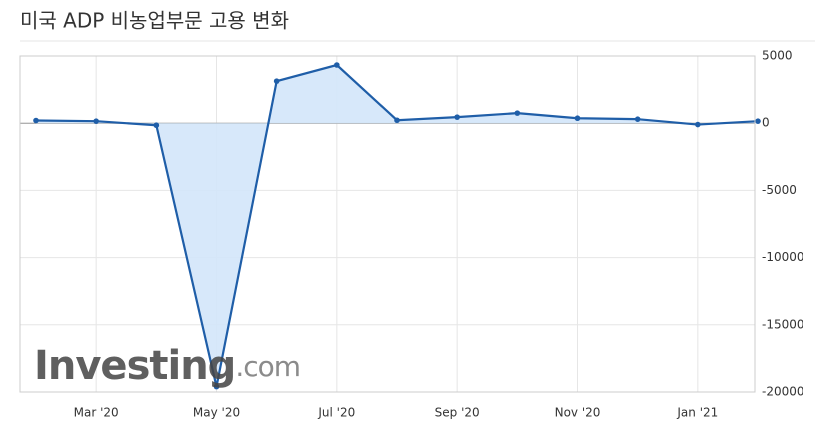 This screenshot has width=815, height=429. I want to click on chart-title: 미국 ADP 비농업부문 고용 변화, so click(154, 21).